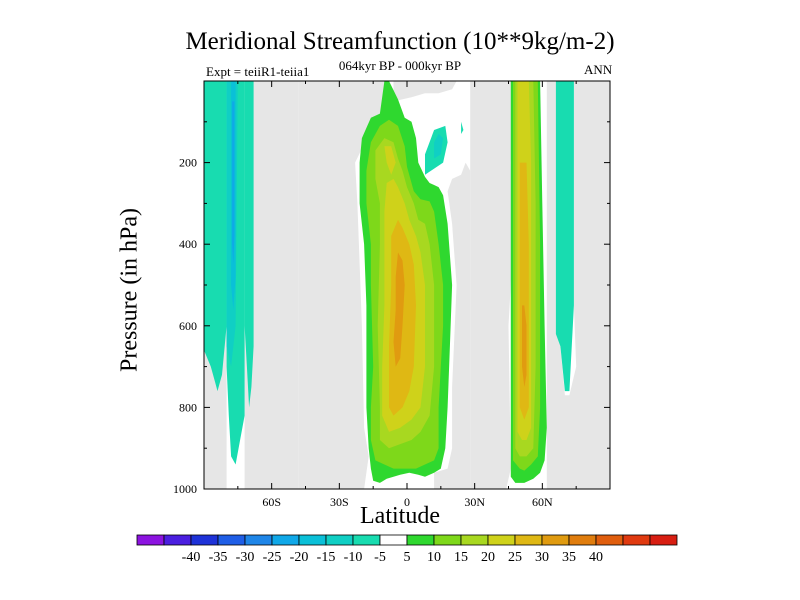  Describe the element at coordinates (488, 557) in the screenshot. I see `colorbar-label: 20` at that location.